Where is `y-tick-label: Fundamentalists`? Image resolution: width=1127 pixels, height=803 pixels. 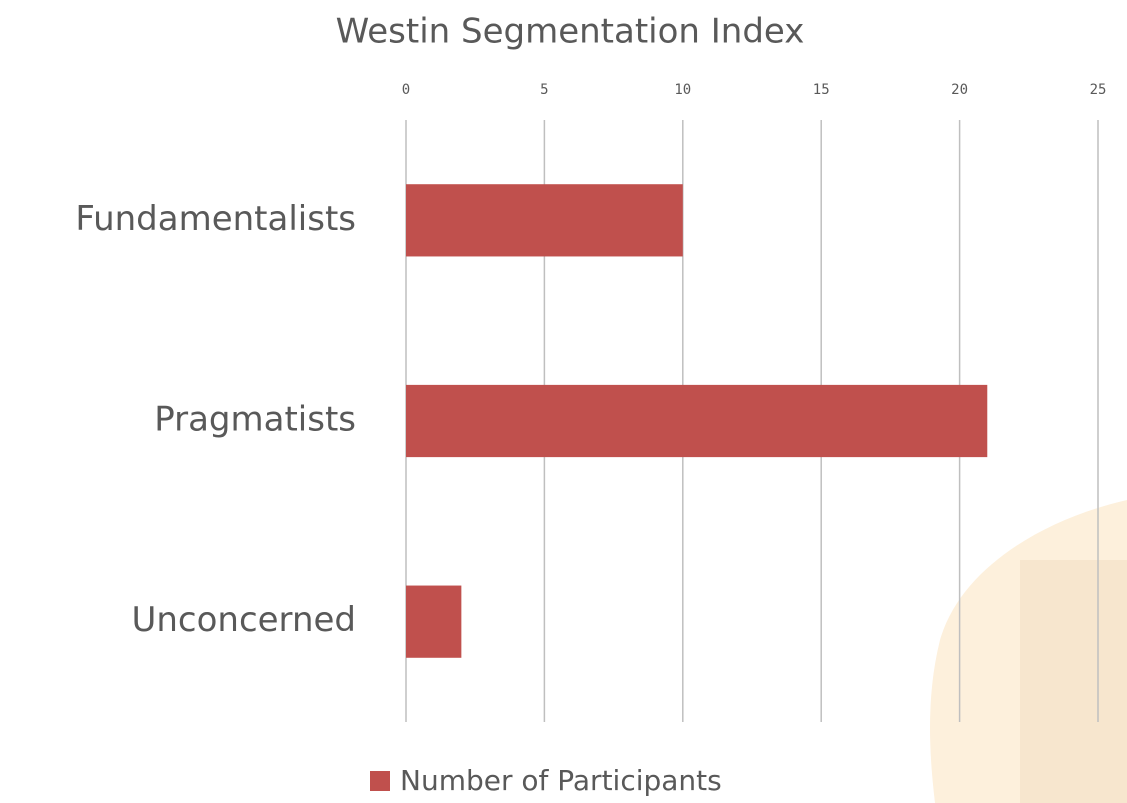
y-tick-label: Fundamentalists is located at coordinates (215, 219).